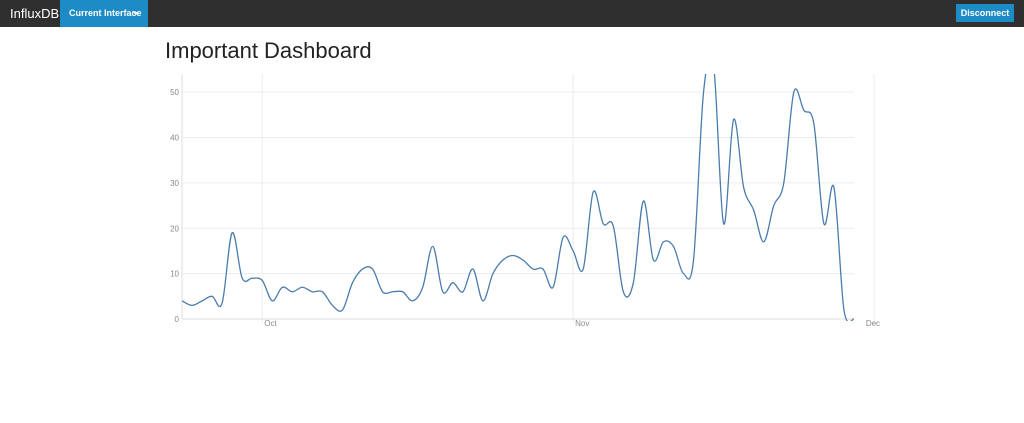  What do you see at coordinates (268, 50) in the screenshot?
I see `page-title: Important Dashboard` at bounding box center [268, 50].